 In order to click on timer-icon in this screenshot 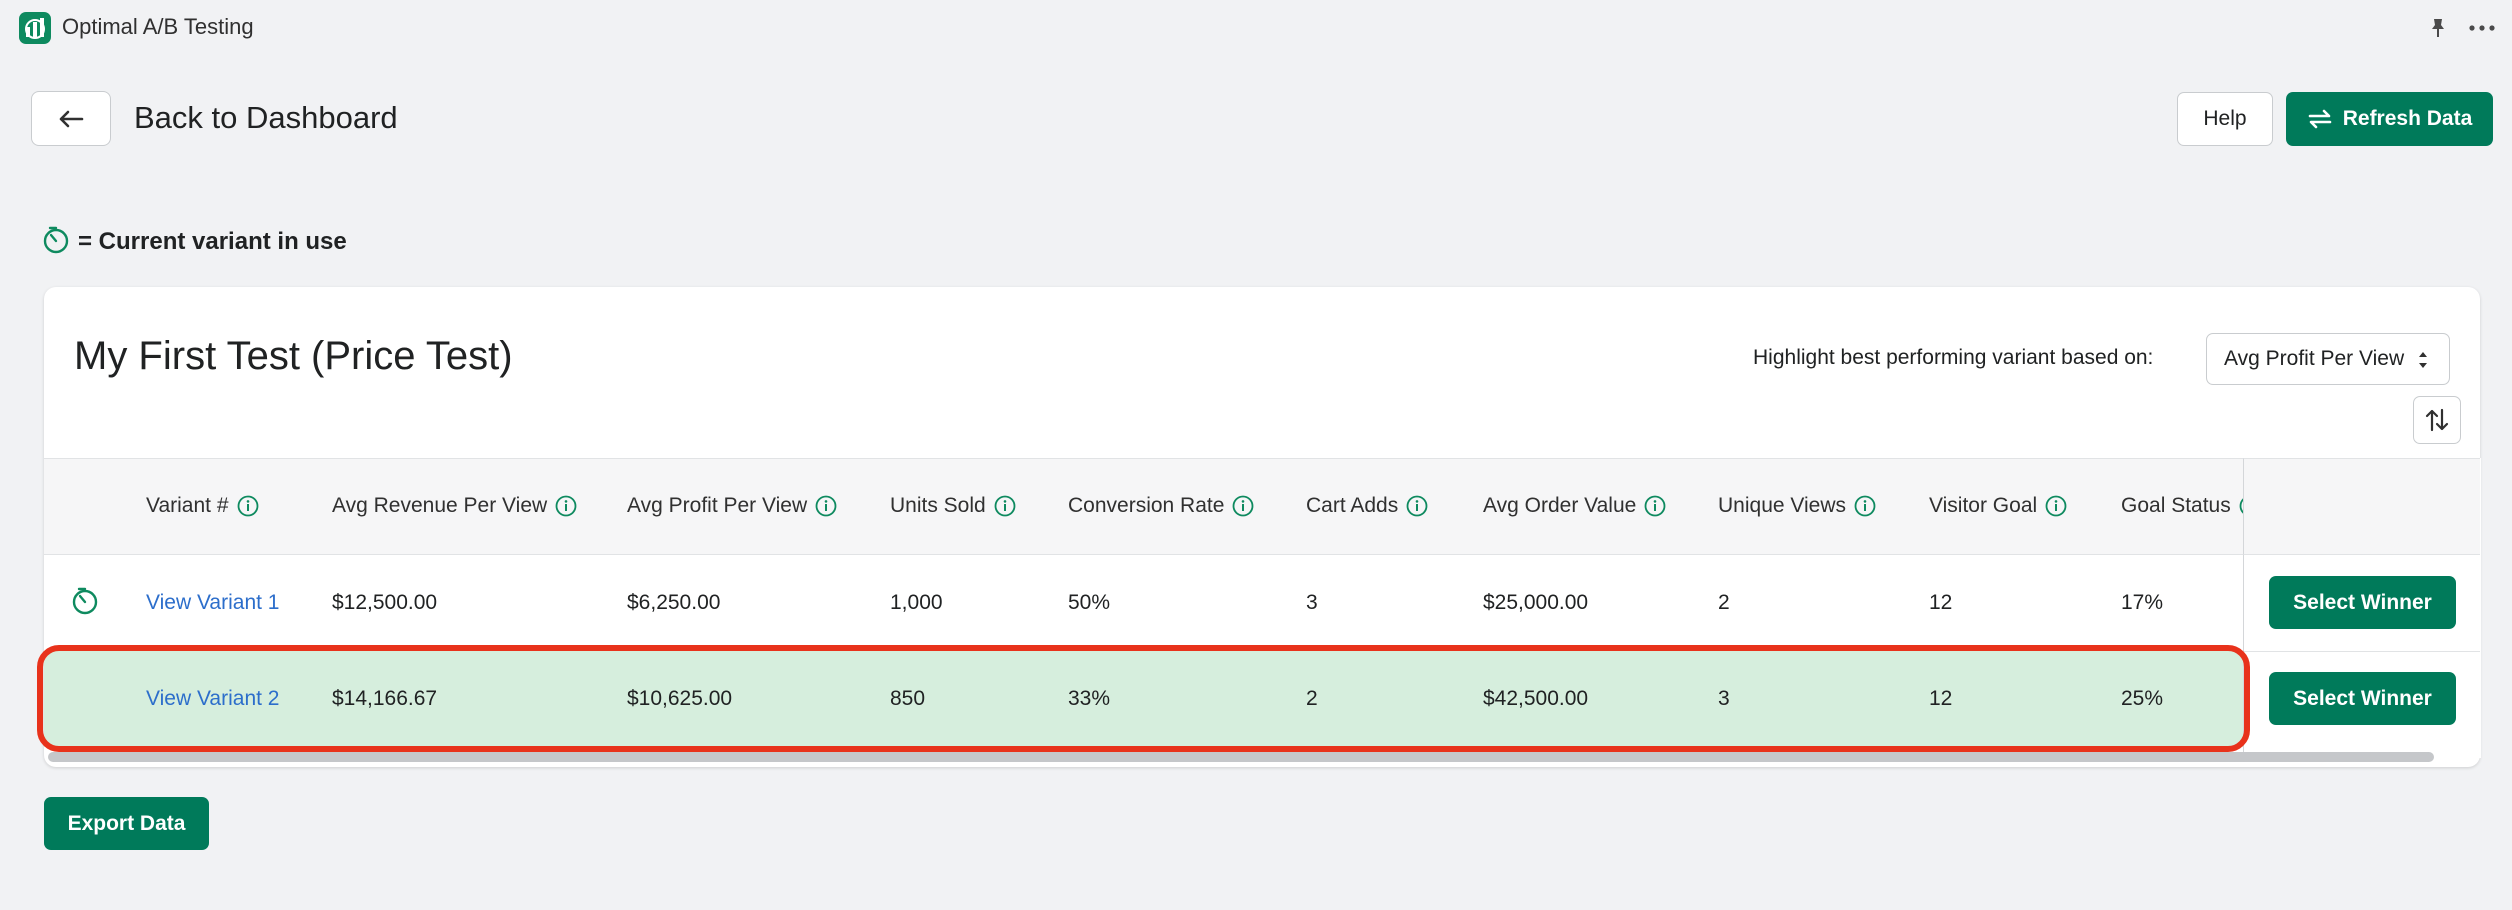, I will do `click(56, 240)`.